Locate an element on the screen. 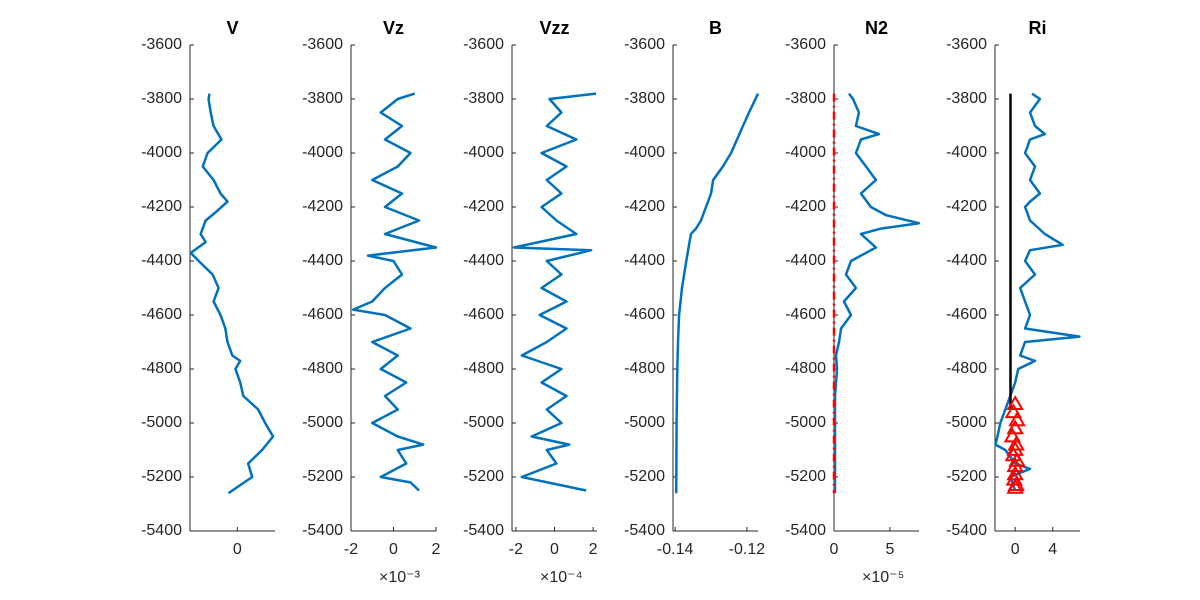 This screenshot has height=600, width=1200. x-tick-label: 4 is located at coordinates (1052, 549).